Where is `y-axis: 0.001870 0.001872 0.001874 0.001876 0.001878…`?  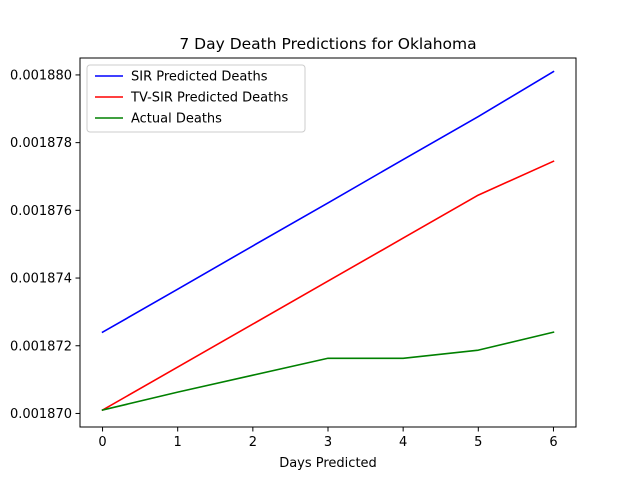 y-axis: 0.001870 0.001872 0.001874 0.001876 0.001878… is located at coordinates (45, 245).